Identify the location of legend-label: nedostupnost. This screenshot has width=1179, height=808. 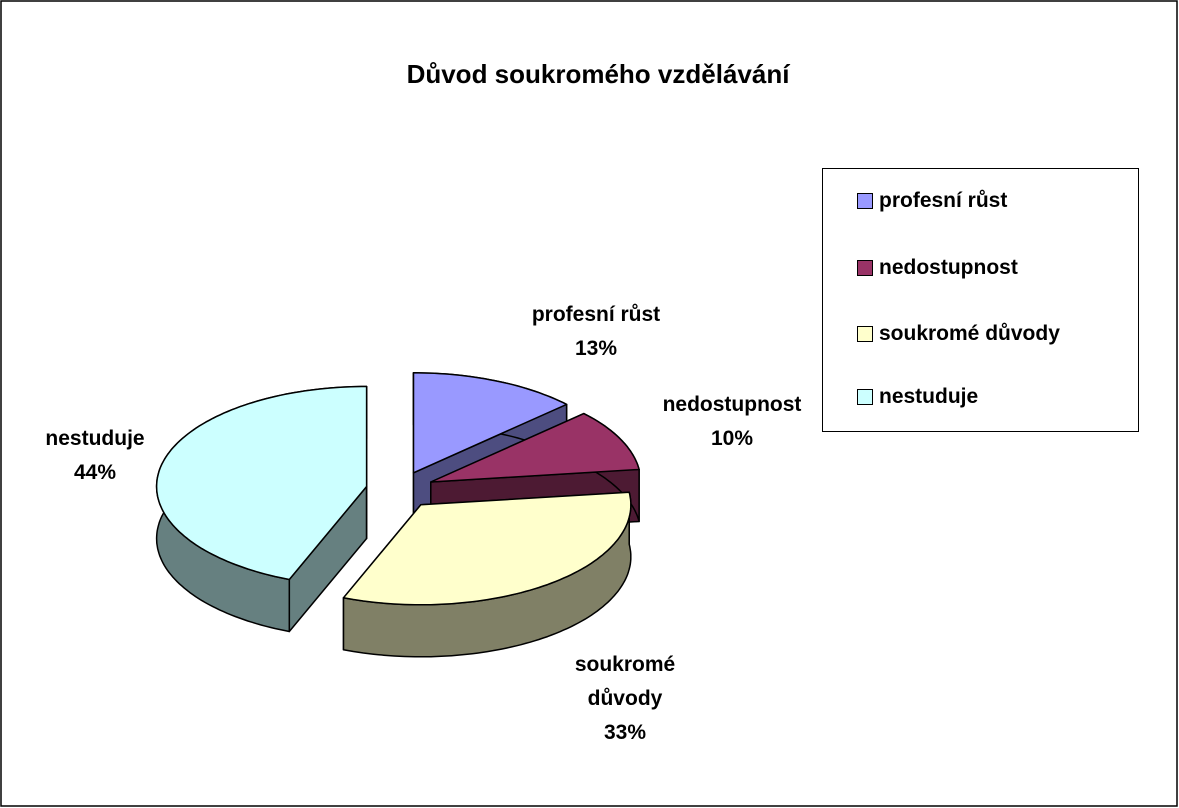
(948, 267).